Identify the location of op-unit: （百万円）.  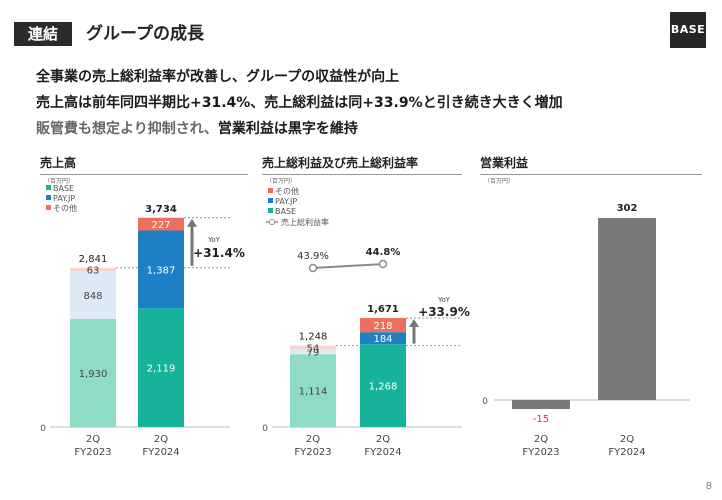
(499, 181).